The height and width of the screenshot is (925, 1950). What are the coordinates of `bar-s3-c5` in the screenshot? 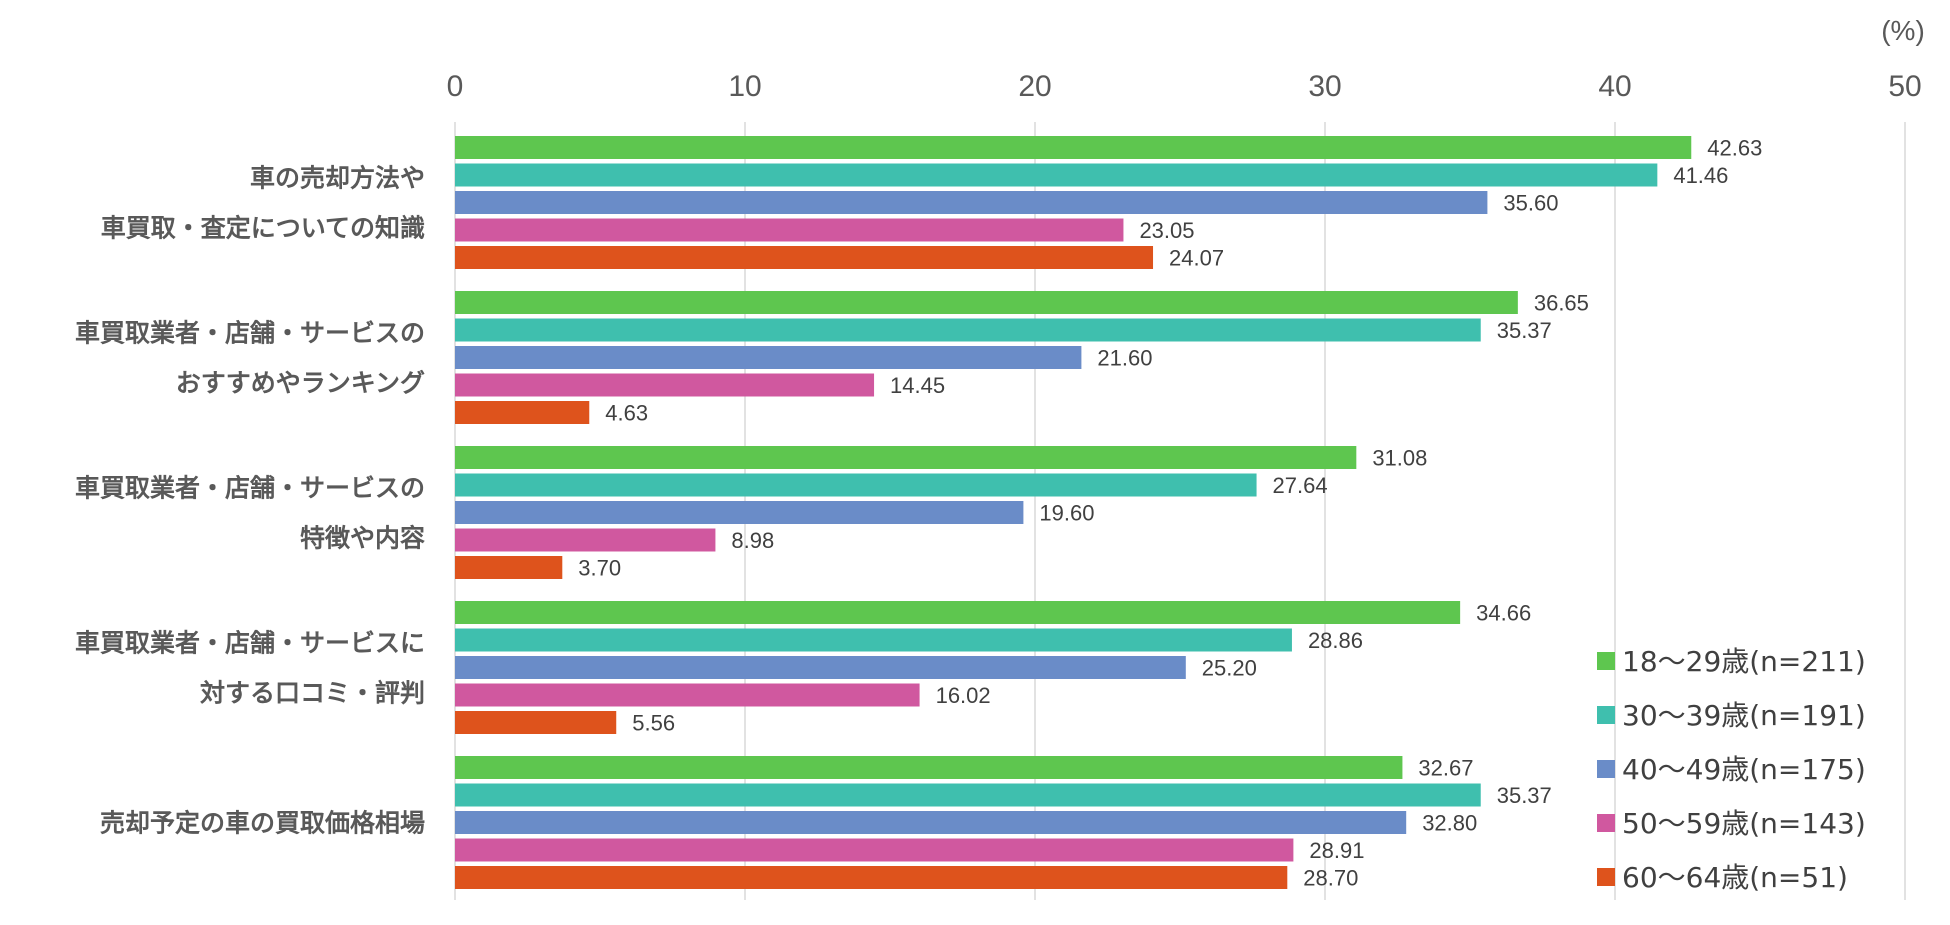 It's located at (931, 822).